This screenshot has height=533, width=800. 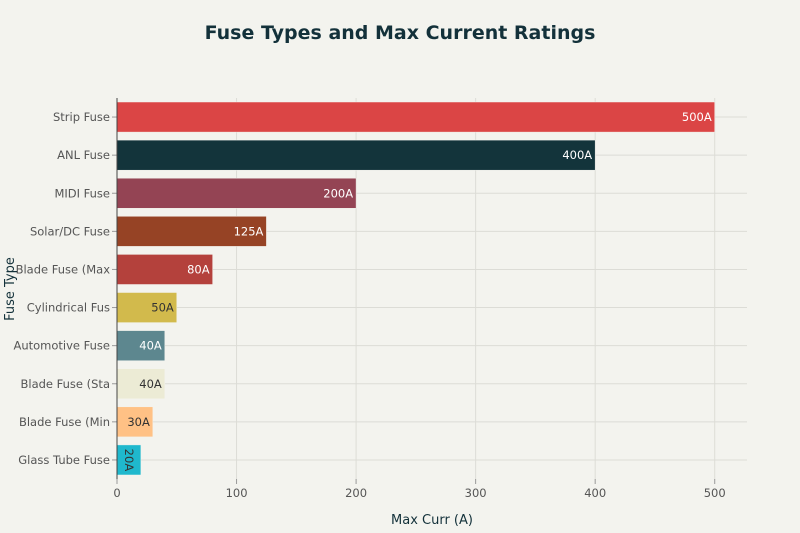 I want to click on data-label: 500A, so click(x=697, y=117).